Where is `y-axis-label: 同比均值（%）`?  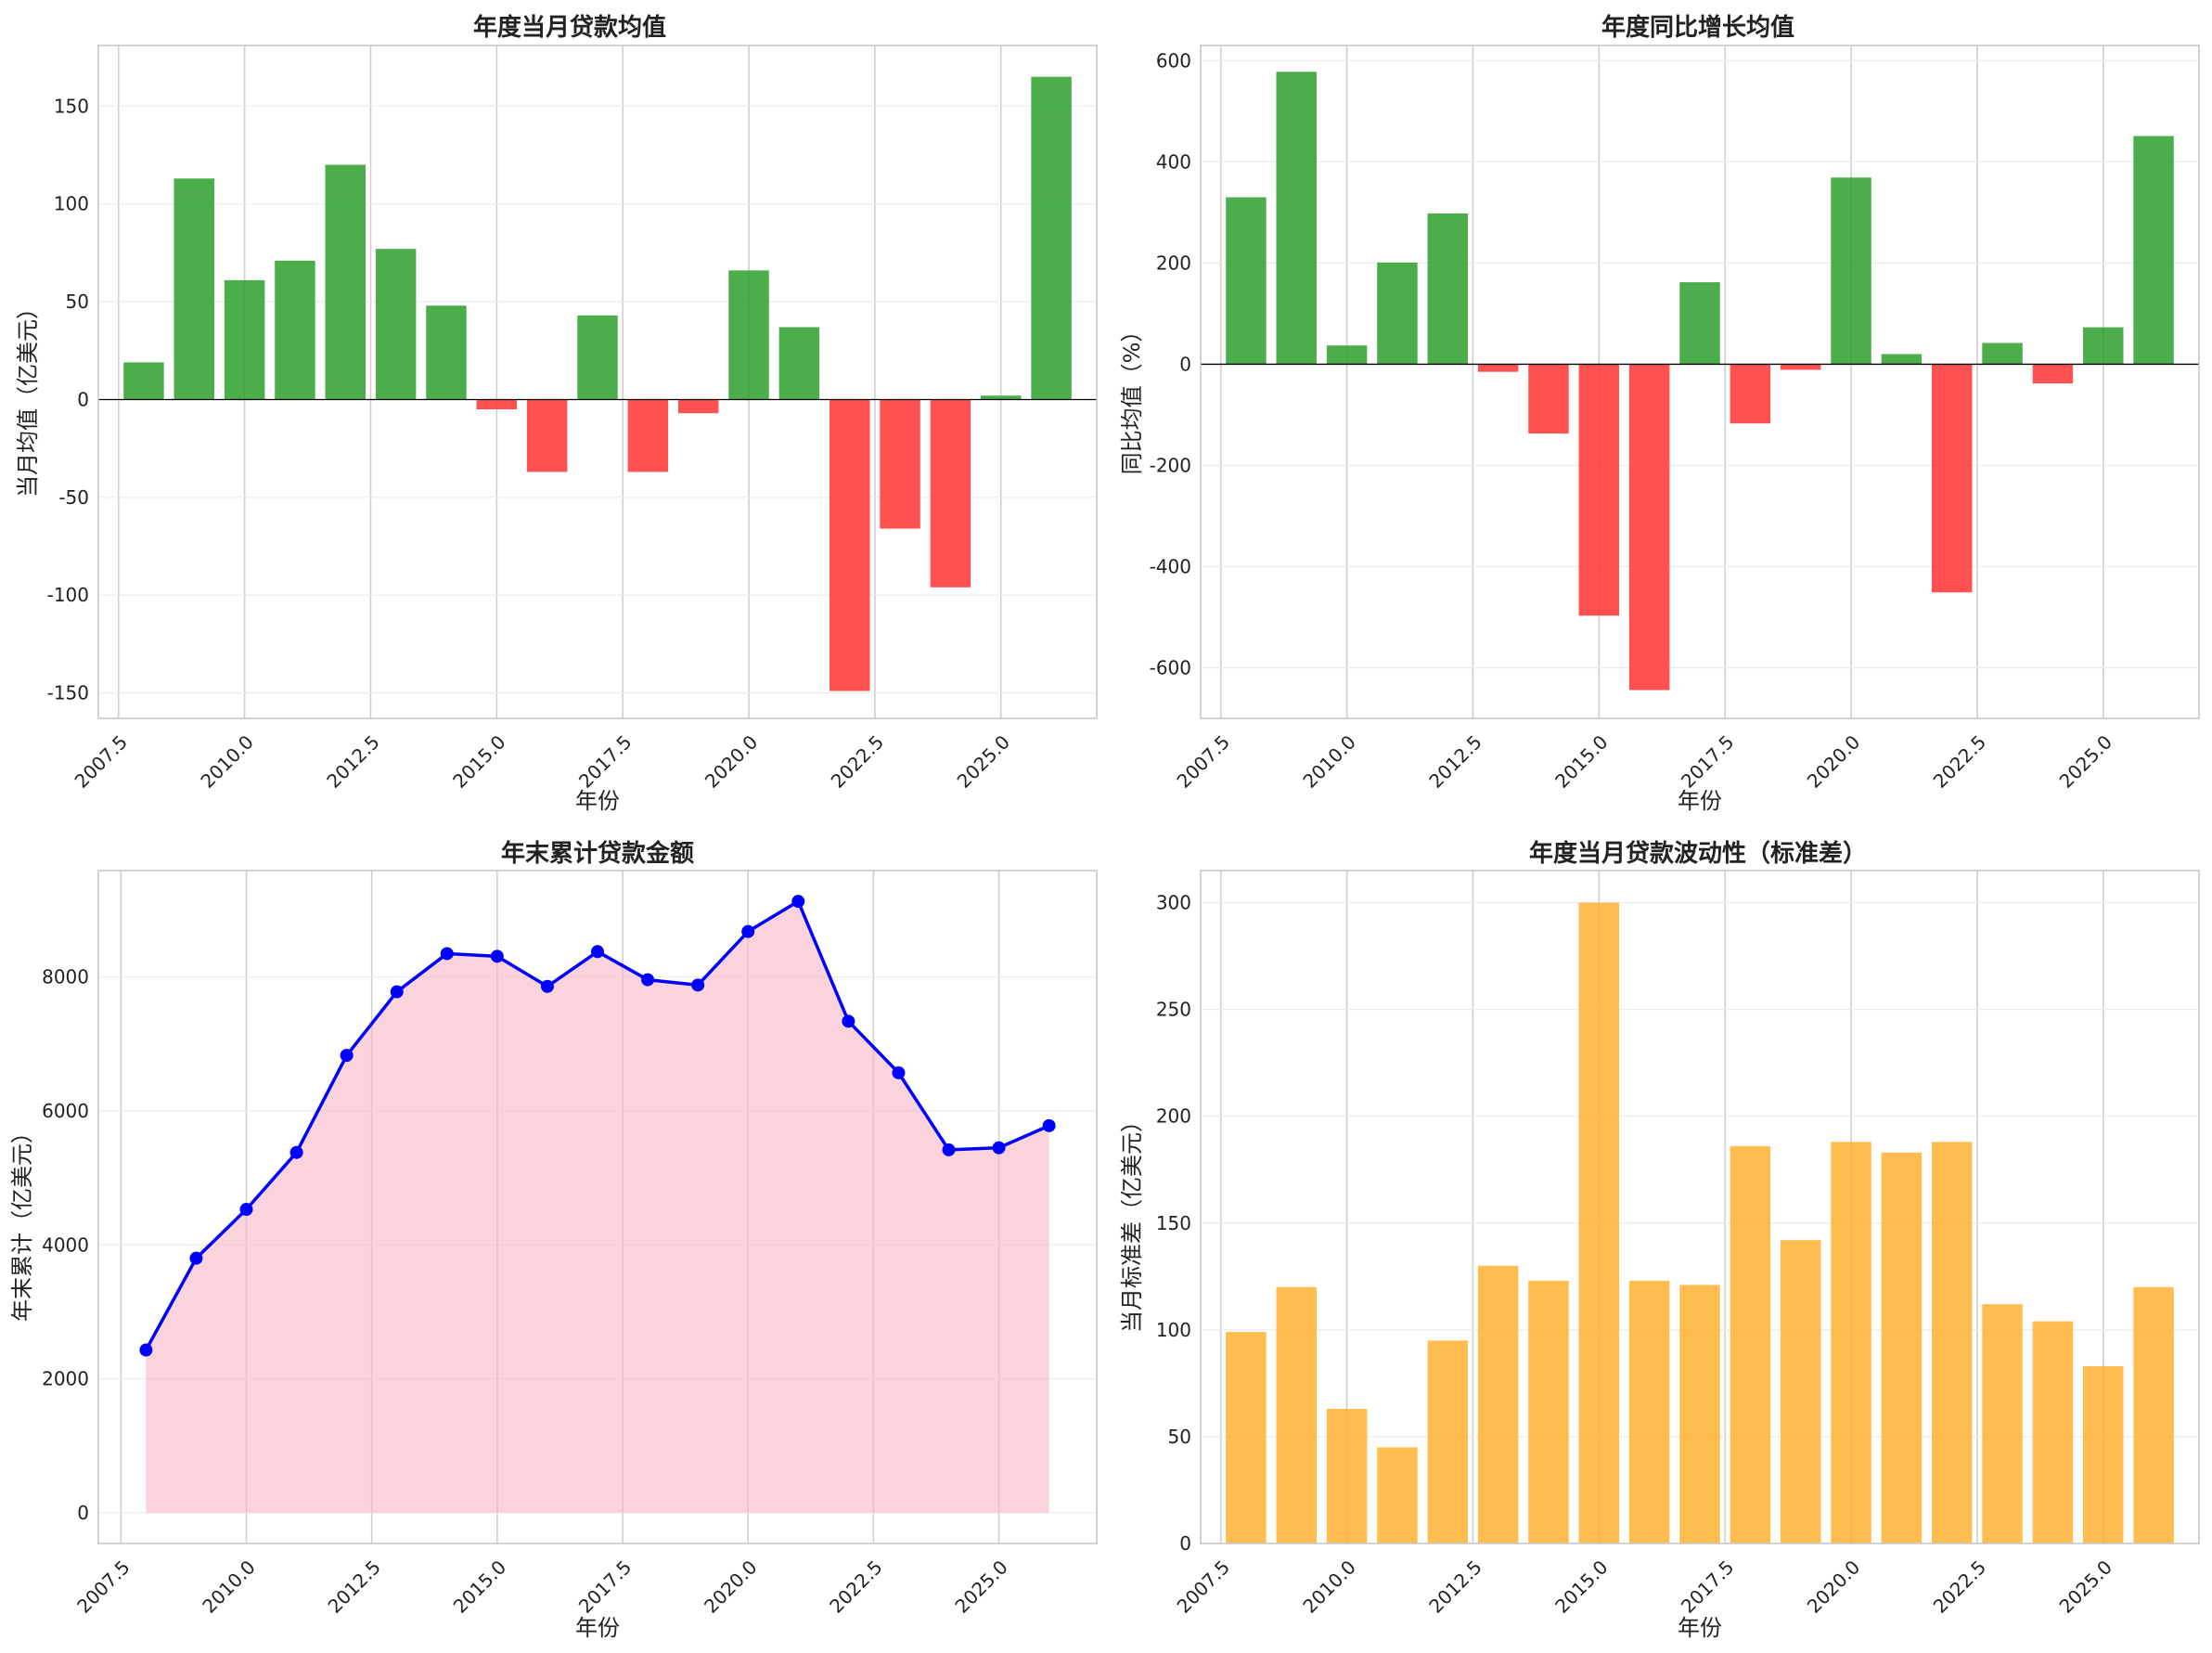 y-axis-label: 同比均值（%） is located at coordinates (1132, 398).